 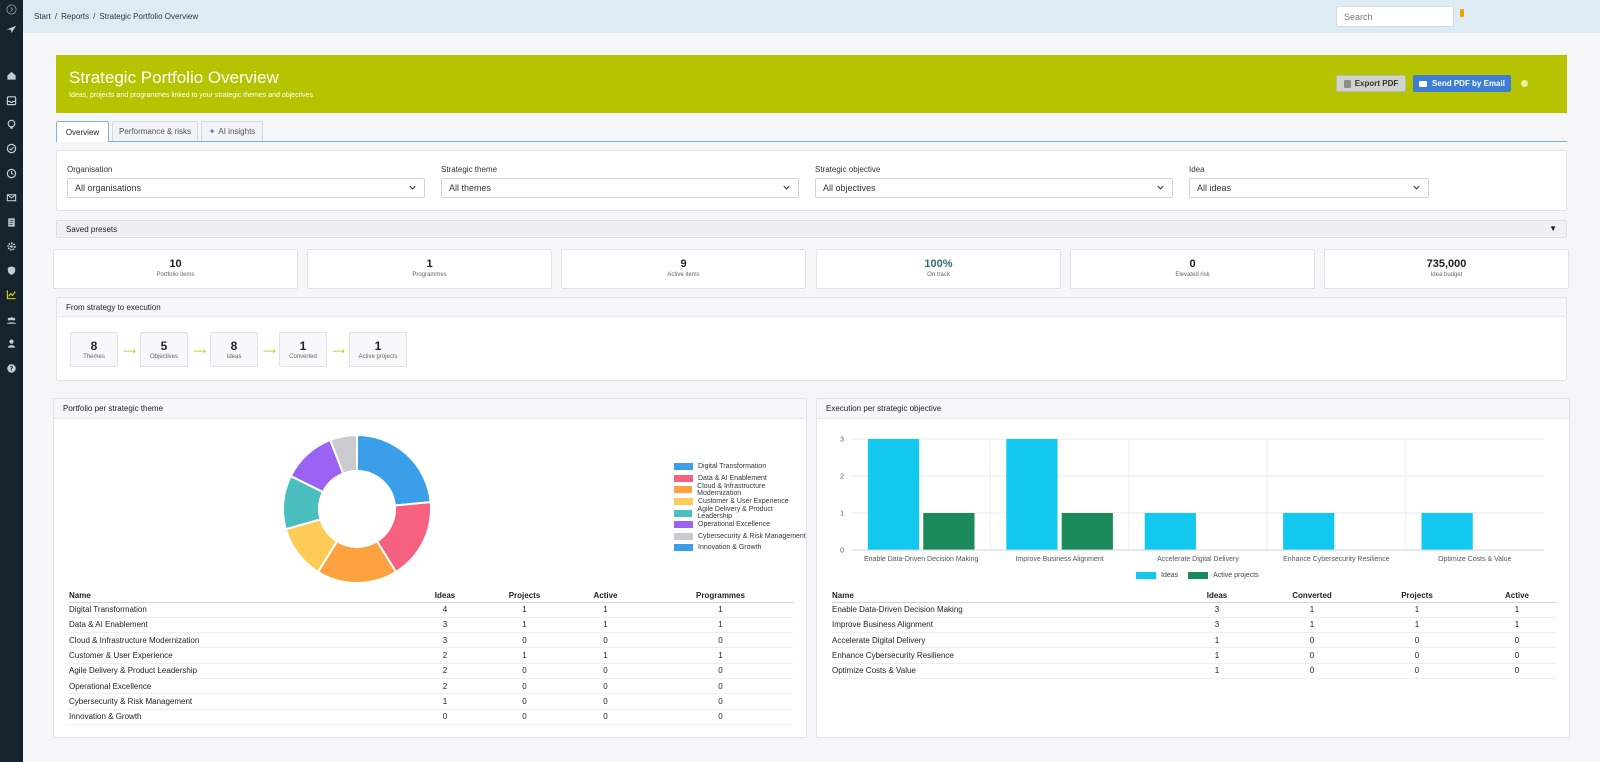 I want to click on caret-down-icon: ▼, so click(x=1553, y=228).